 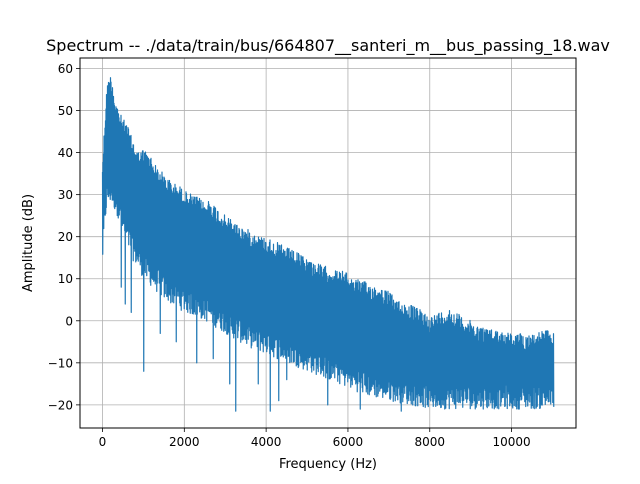 What do you see at coordinates (65, 153) in the screenshot?
I see `y-tick-label: 40` at bounding box center [65, 153].